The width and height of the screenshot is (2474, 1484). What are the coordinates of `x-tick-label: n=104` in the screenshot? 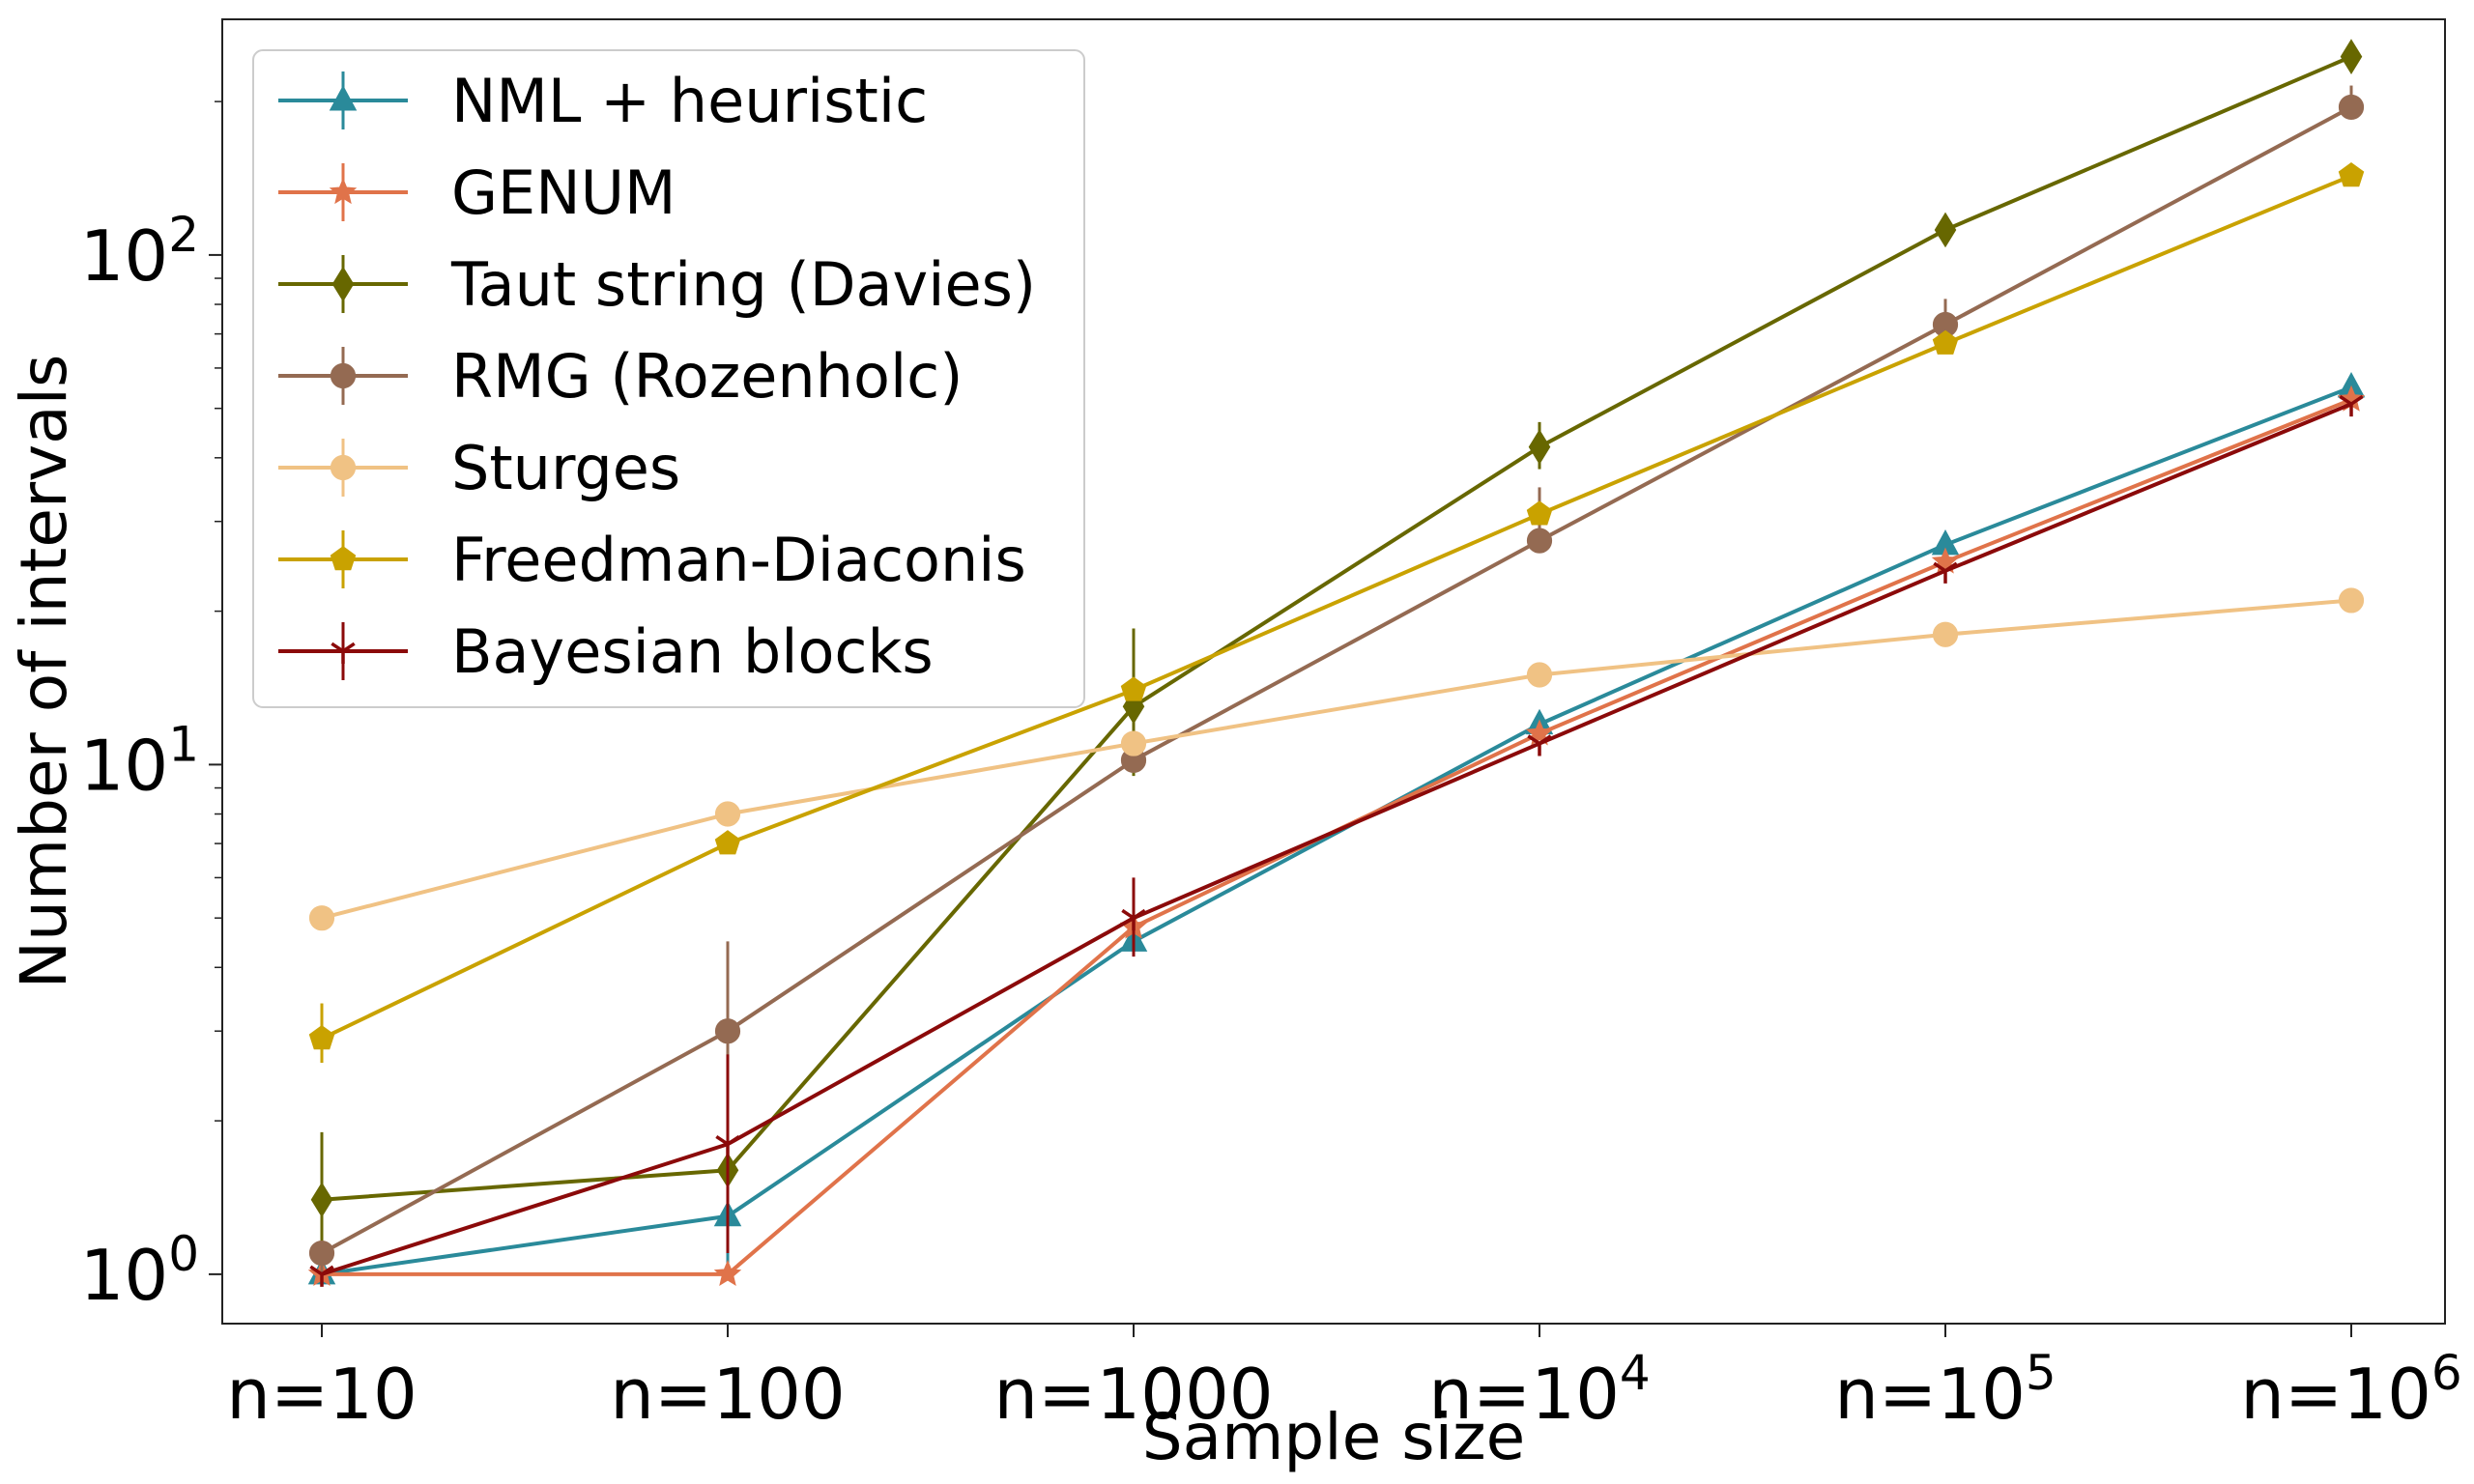 It's located at (1539, 1390).